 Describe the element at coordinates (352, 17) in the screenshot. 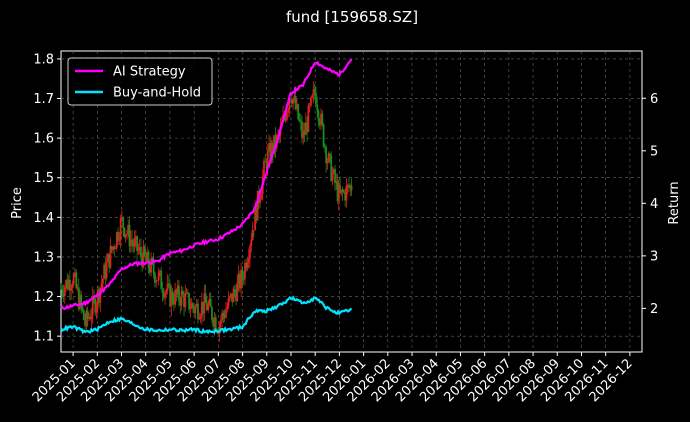

I see `chart-title: fund [159658.SZ]` at that location.